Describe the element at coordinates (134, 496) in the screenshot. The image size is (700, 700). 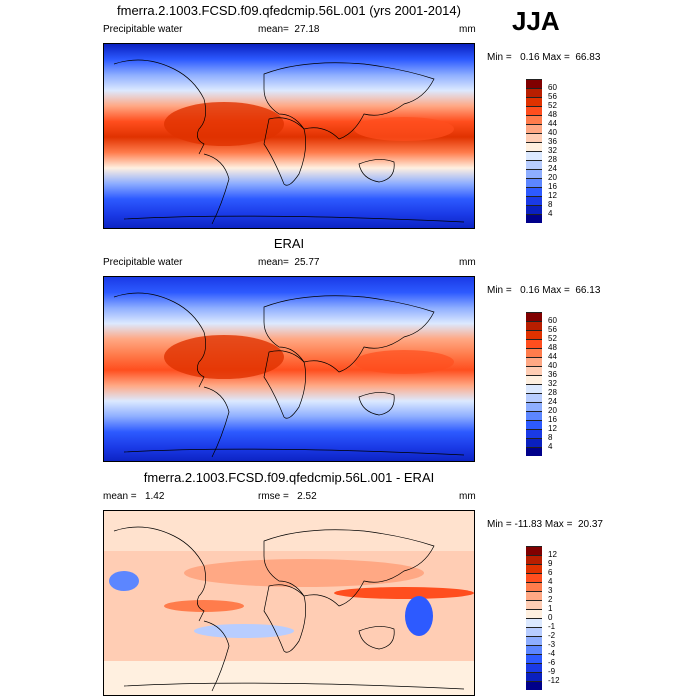
I see `panel-left-label: mean = 1.42` at that location.